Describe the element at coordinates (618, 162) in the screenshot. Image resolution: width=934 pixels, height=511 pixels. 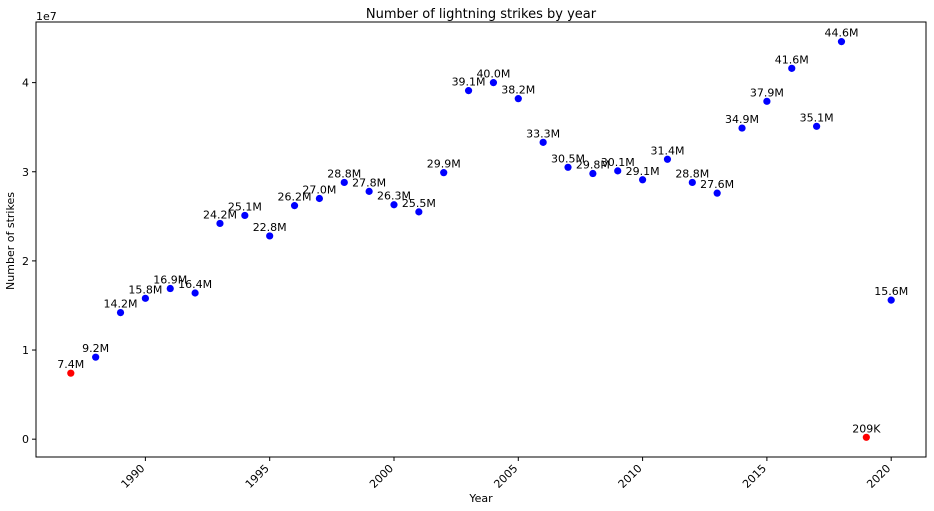
I see `data-label: 30.1M` at that location.